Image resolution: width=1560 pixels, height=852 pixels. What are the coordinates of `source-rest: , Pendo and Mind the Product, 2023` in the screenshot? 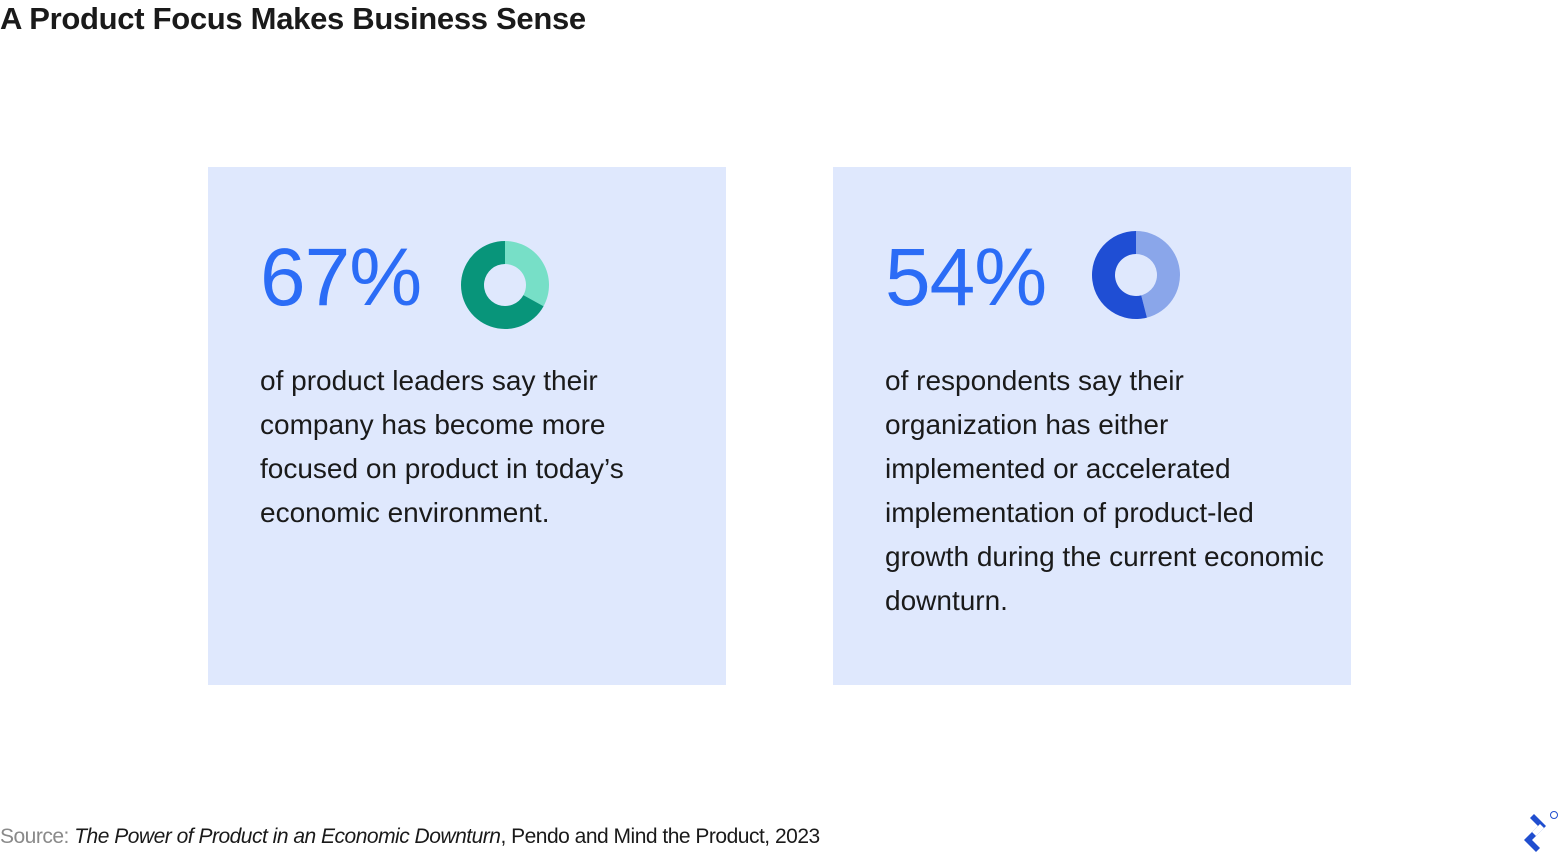 It's located at (660, 836).